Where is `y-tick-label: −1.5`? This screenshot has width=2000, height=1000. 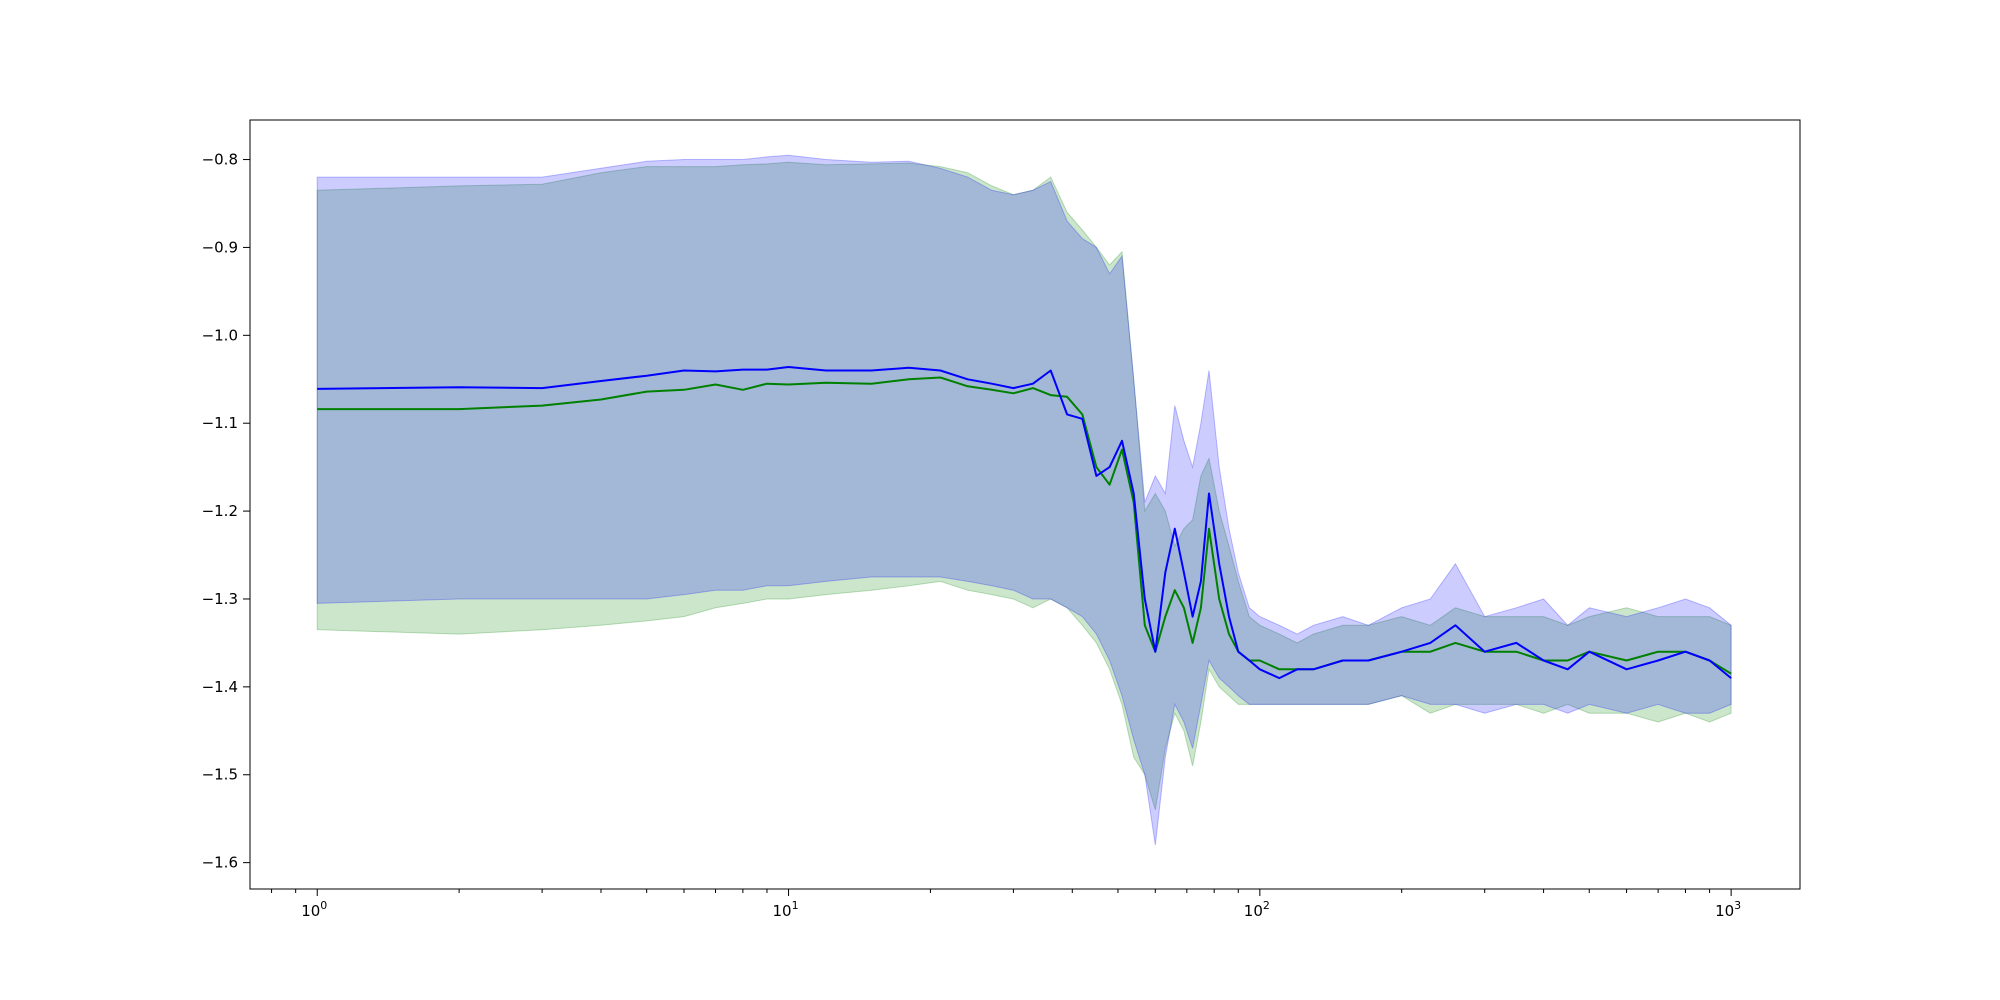 y-tick-label: −1.5 is located at coordinates (220, 775).